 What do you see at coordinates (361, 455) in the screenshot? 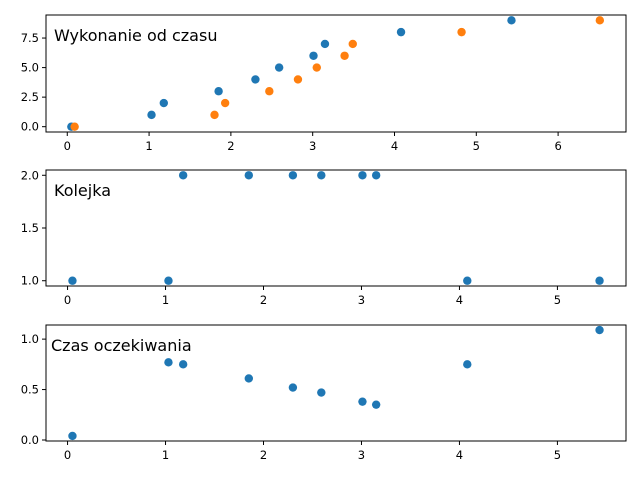
I see `waiting-time-x-tick-label: 3` at bounding box center [361, 455].